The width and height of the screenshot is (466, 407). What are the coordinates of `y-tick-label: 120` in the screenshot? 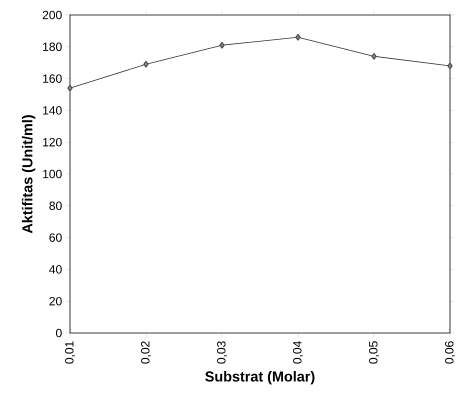 It's located at (52, 142).